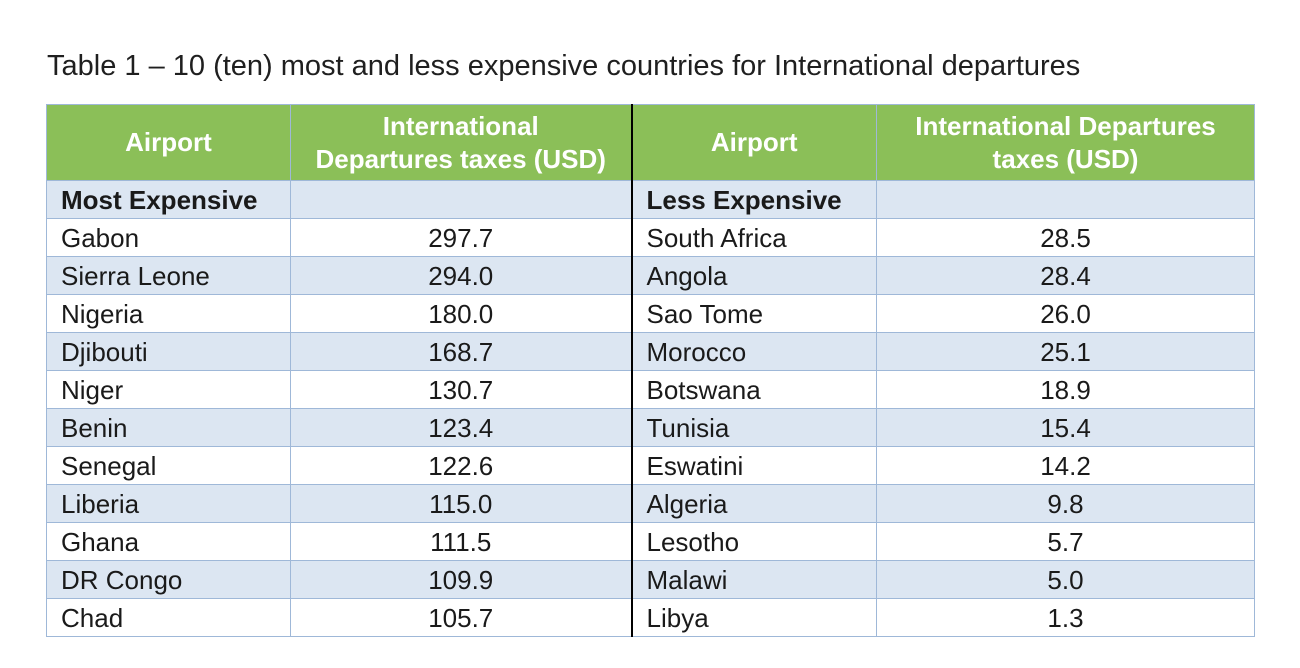 The width and height of the screenshot is (1300, 668). What do you see at coordinates (753, 142) in the screenshot?
I see `header-right-airport: Airport` at bounding box center [753, 142].